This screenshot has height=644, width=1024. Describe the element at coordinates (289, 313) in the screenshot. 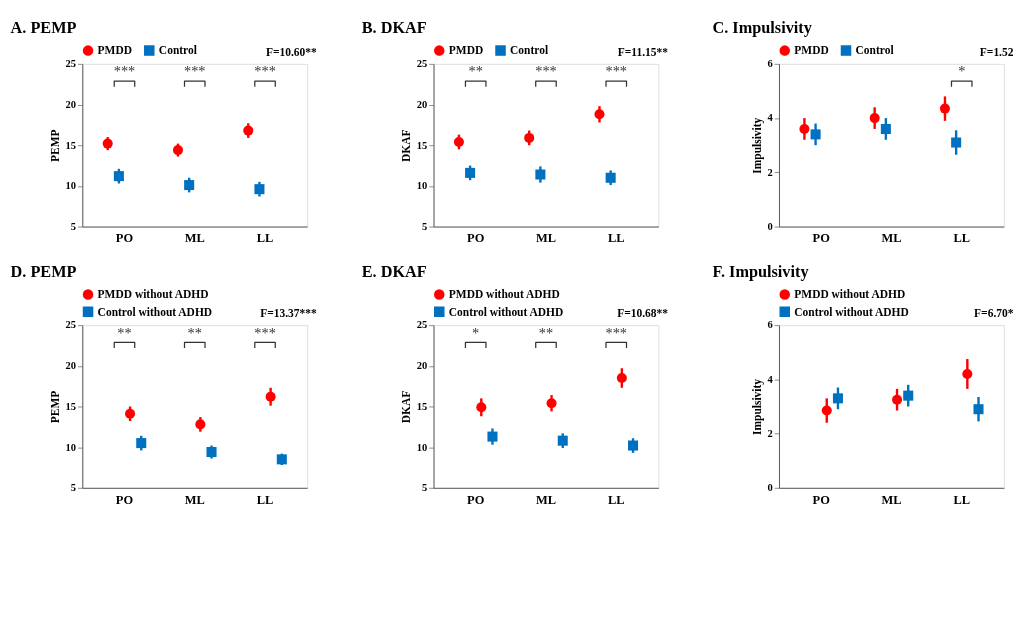

I see `text: F=13.37***` at that location.